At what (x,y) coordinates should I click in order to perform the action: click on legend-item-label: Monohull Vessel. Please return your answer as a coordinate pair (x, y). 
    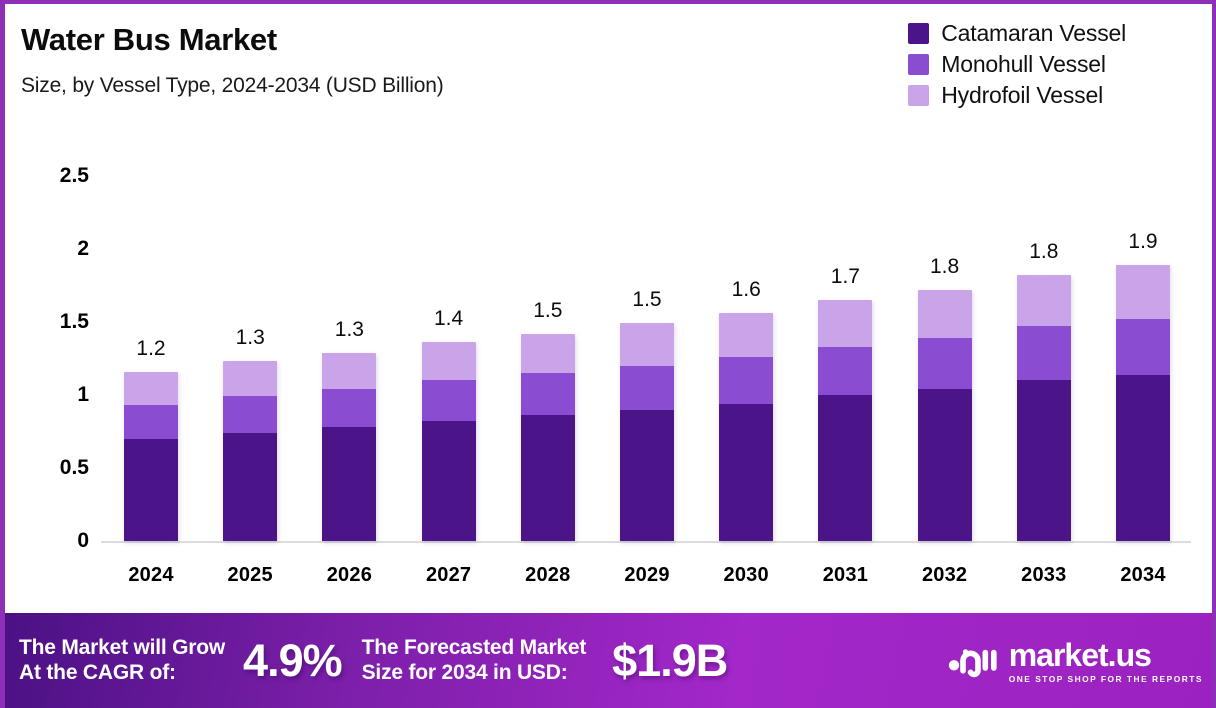
    Looking at the image, I should click on (1023, 64).